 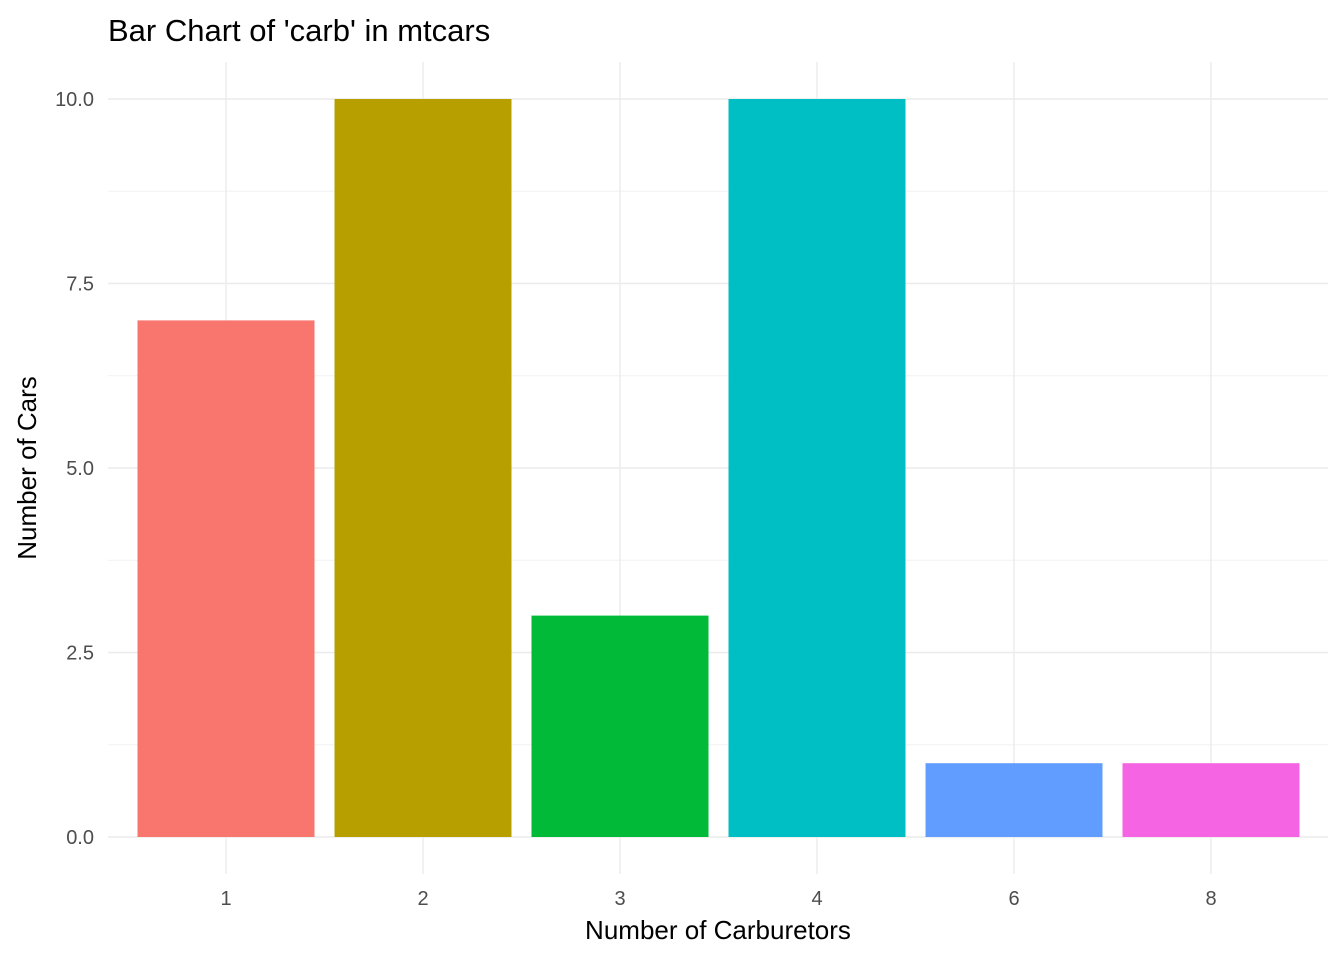 I want to click on y-axis-ticks: 0.0 2.5 5.0 7.5 10.0, so click(x=74, y=469).